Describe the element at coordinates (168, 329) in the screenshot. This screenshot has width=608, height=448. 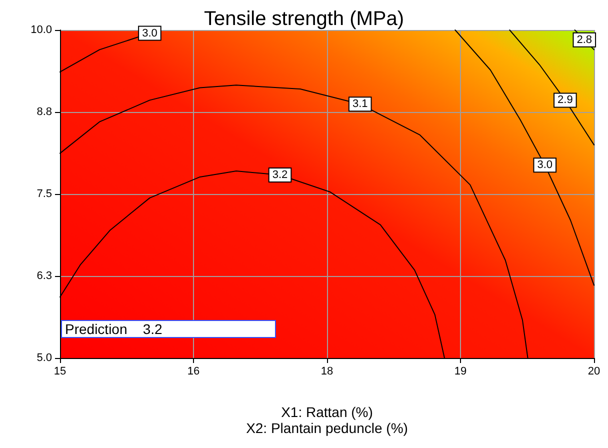
I see `text-box: Prediction 3.2` at that location.